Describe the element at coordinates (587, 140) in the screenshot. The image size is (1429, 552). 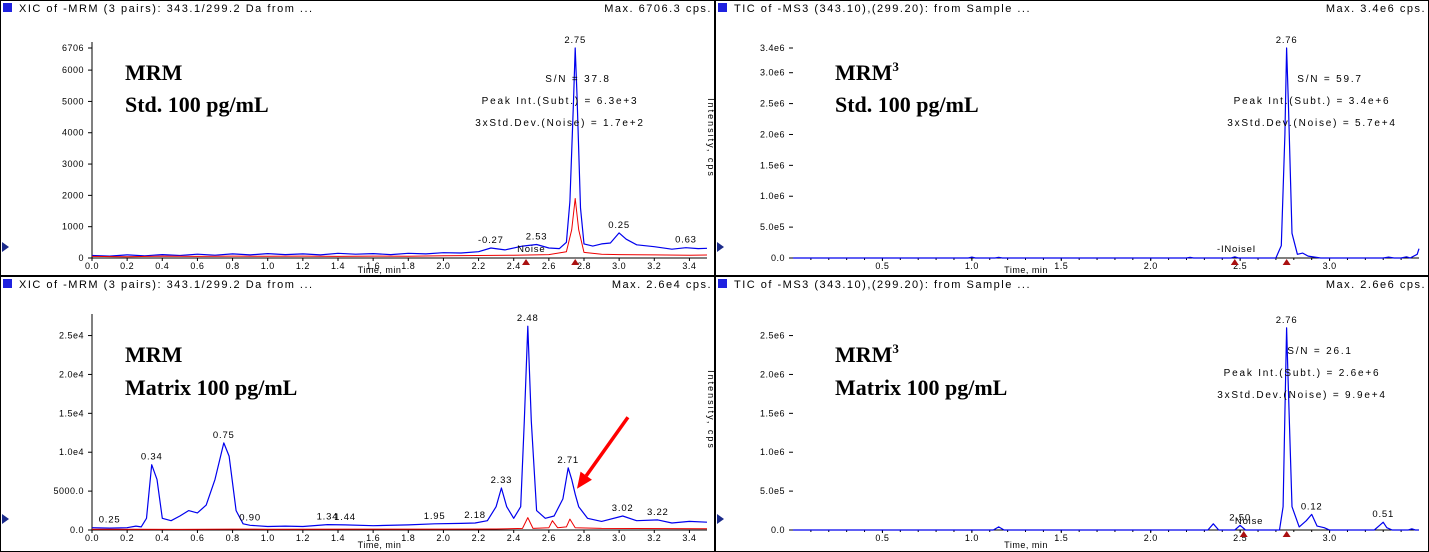
I see `peak-labels: 2.75 -0.27 2.53 0.25 0.63` at that location.